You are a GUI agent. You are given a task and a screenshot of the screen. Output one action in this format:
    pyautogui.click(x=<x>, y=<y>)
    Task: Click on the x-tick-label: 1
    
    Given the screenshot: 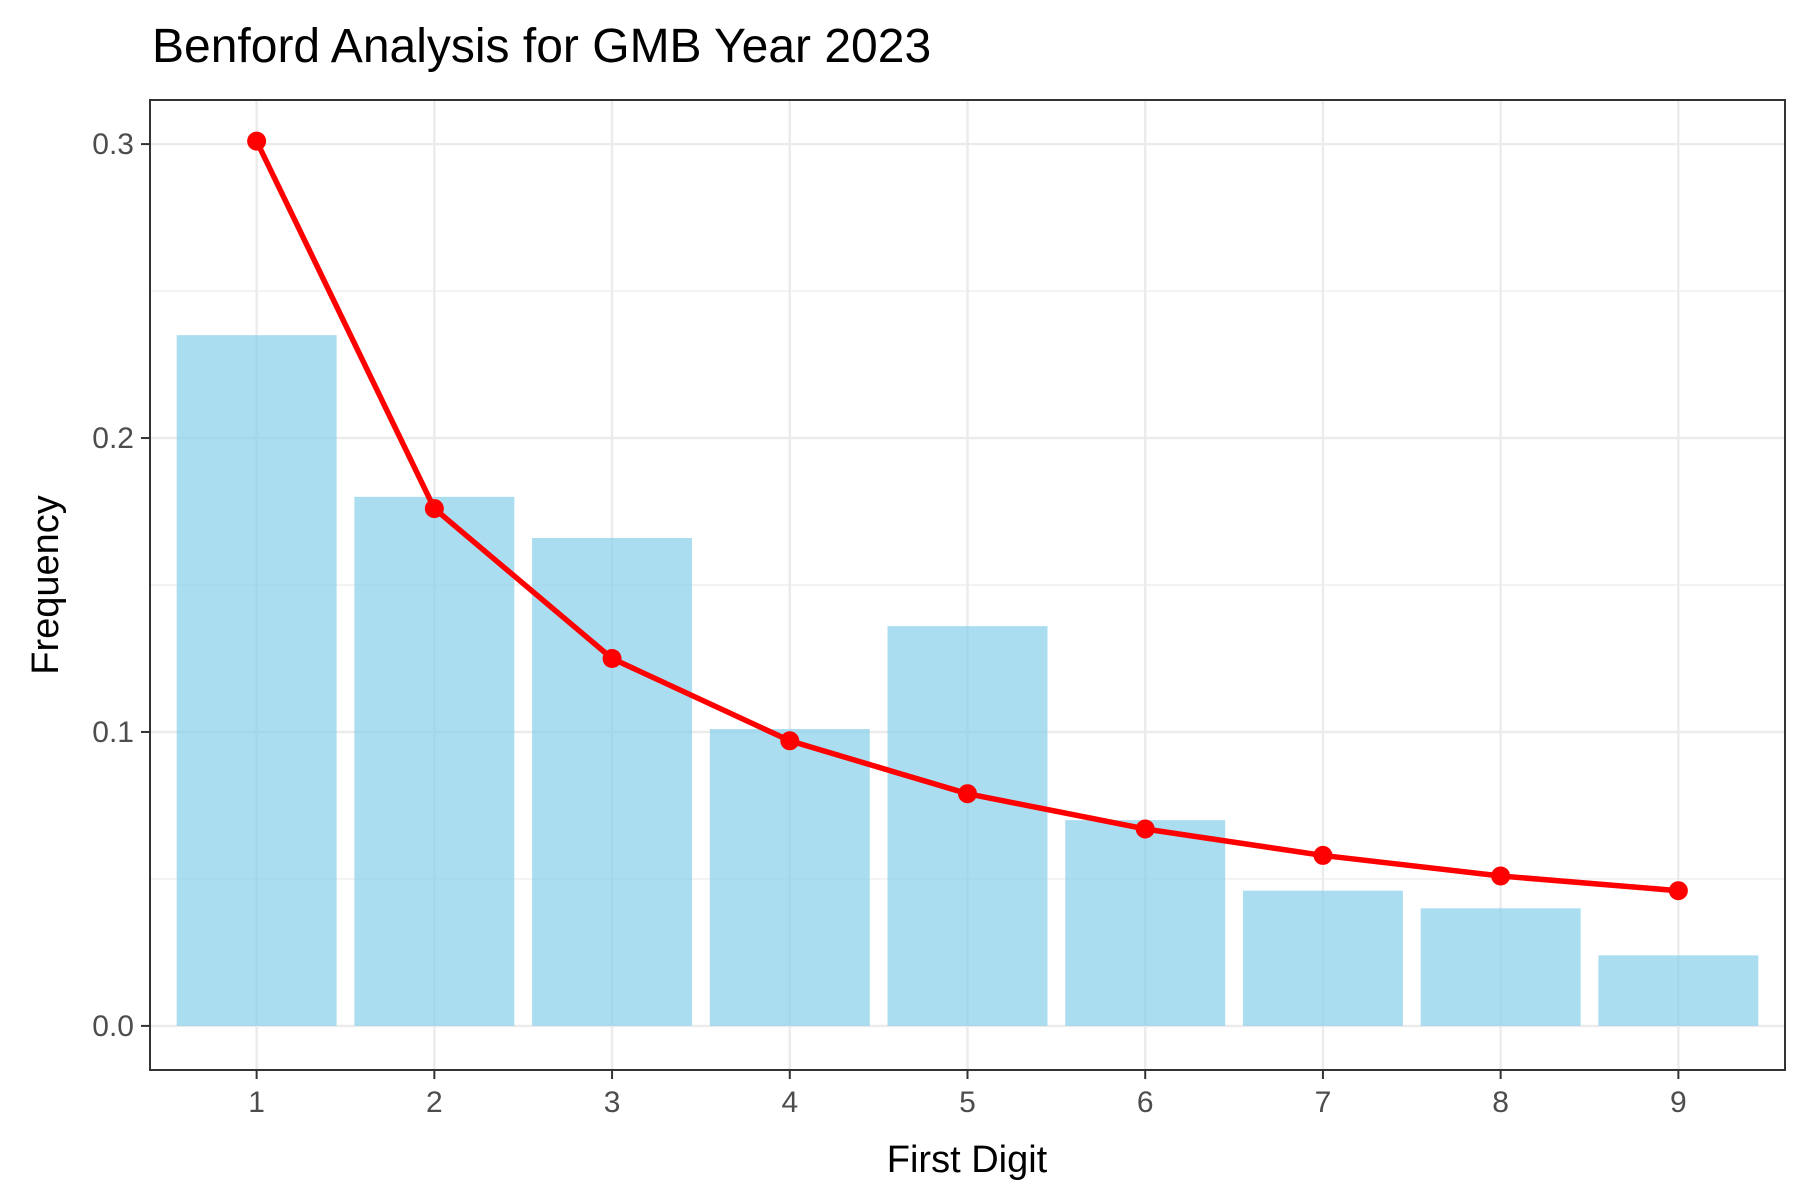 What is the action you would take?
    pyautogui.click(x=256, y=1102)
    